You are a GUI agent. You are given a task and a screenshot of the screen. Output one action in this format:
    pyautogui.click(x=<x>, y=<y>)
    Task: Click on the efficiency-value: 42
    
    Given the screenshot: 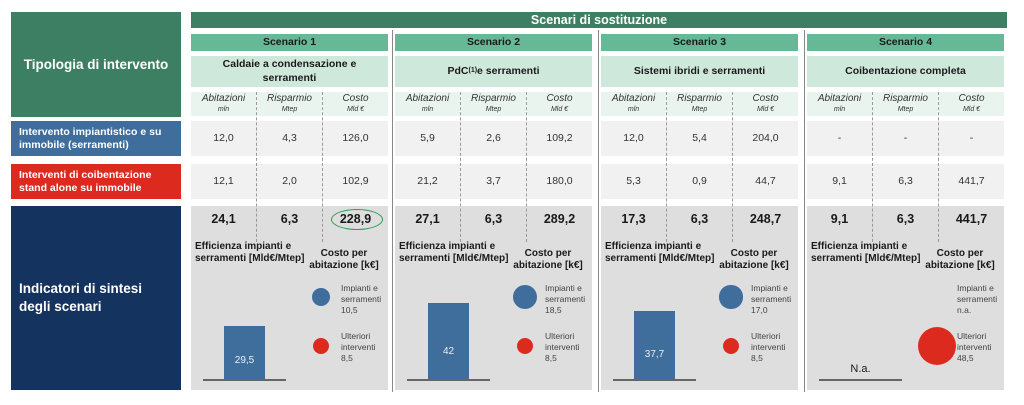 What is the action you would take?
    pyautogui.click(x=448, y=352)
    